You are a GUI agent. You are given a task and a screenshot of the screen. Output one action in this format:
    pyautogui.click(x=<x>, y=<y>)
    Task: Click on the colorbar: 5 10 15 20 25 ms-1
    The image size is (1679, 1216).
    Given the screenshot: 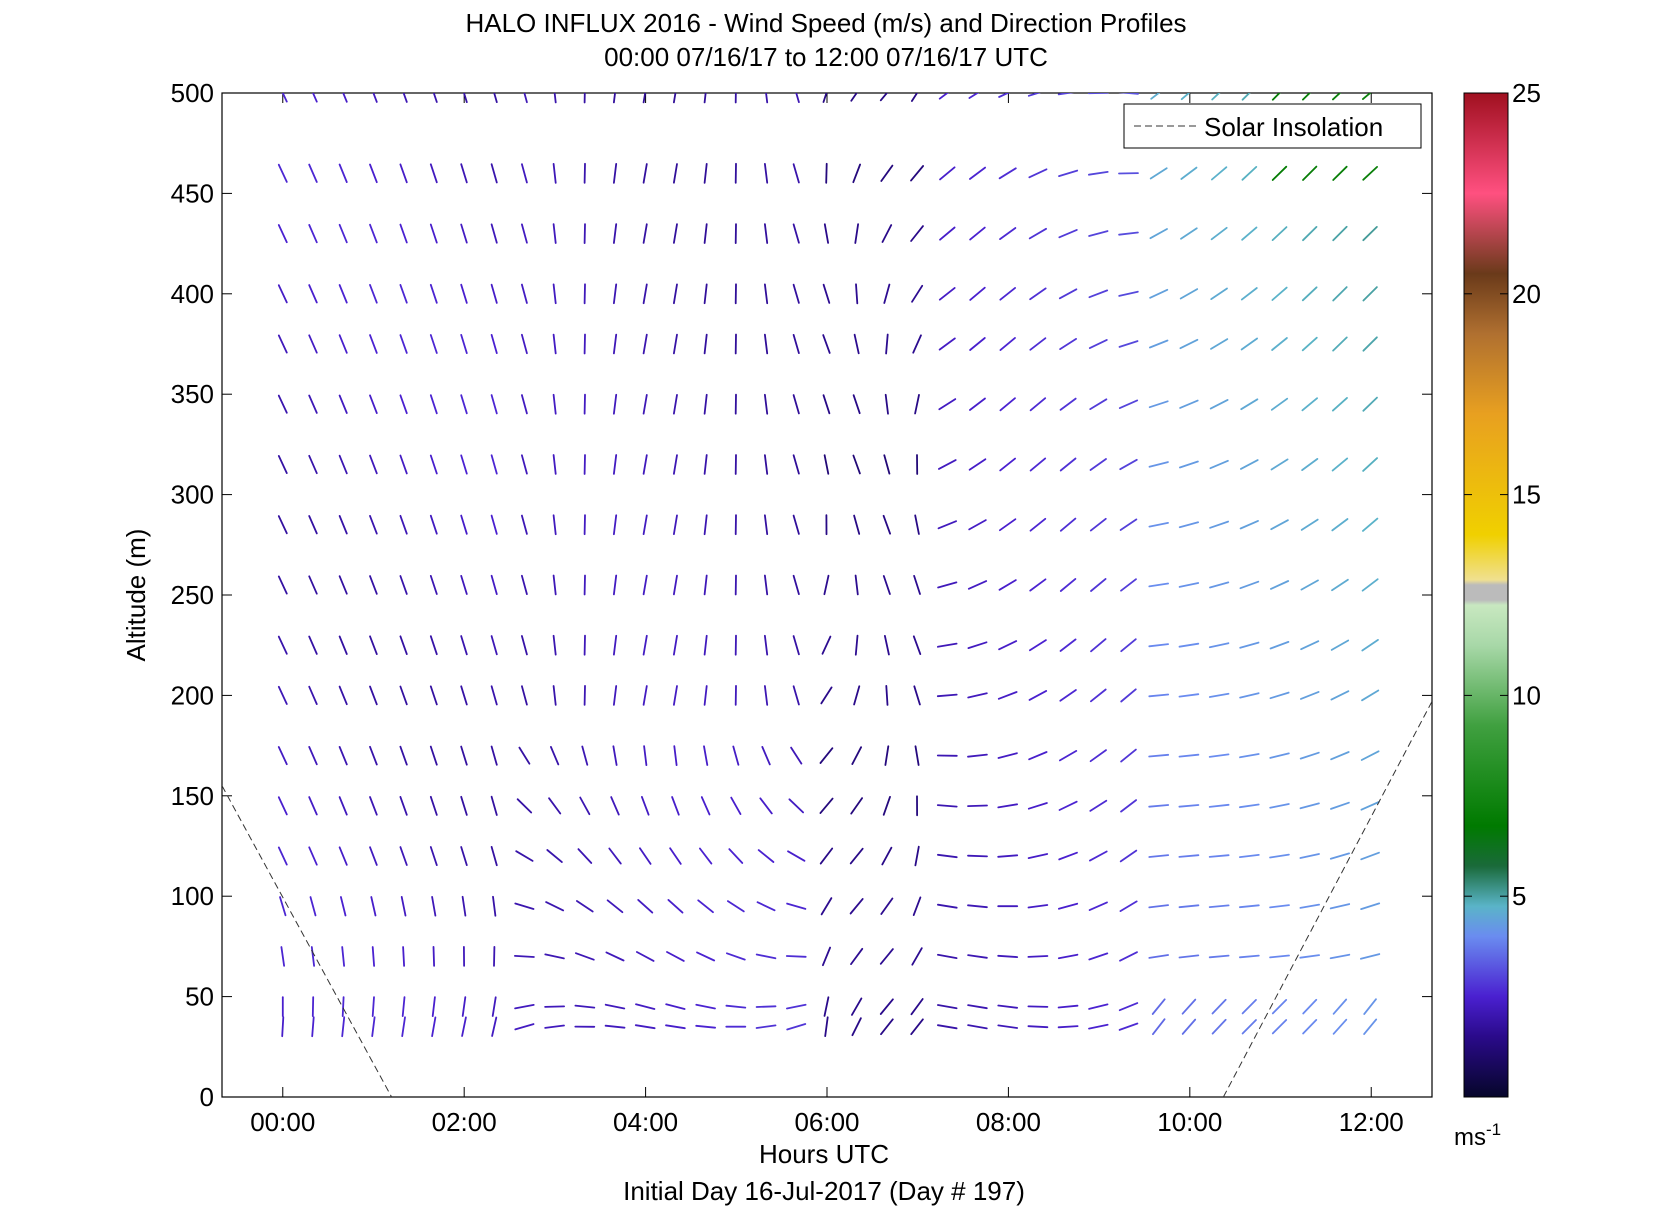 What is the action you would take?
    pyautogui.click(x=1497, y=614)
    